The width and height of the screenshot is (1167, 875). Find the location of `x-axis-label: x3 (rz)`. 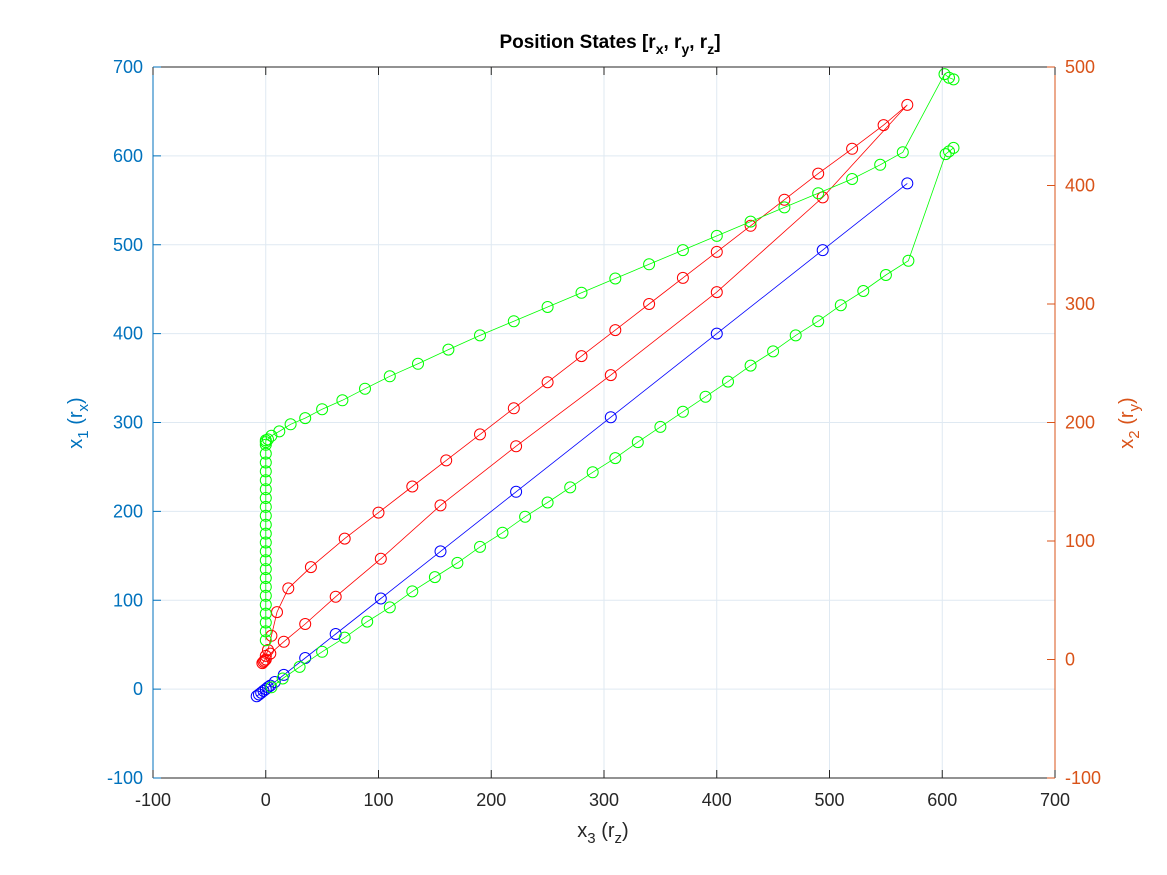

x-axis-label: x3 (rz) is located at coordinates (602, 833).